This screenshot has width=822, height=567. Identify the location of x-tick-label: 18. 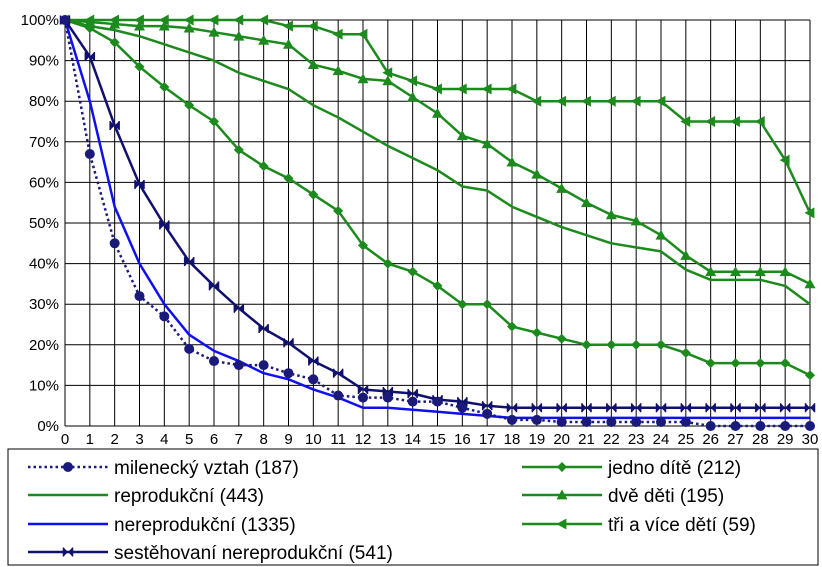
(512, 439).